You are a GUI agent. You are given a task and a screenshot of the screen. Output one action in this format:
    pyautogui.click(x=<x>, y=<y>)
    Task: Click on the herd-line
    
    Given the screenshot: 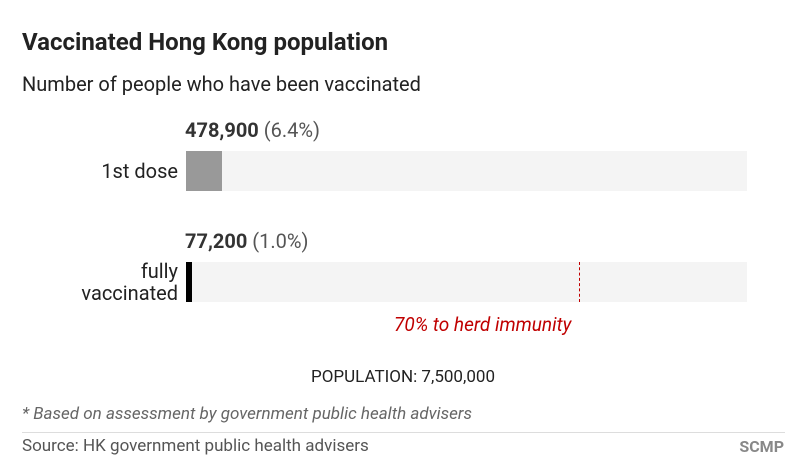 What is the action you would take?
    pyautogui.click(x=579, y=282)
    